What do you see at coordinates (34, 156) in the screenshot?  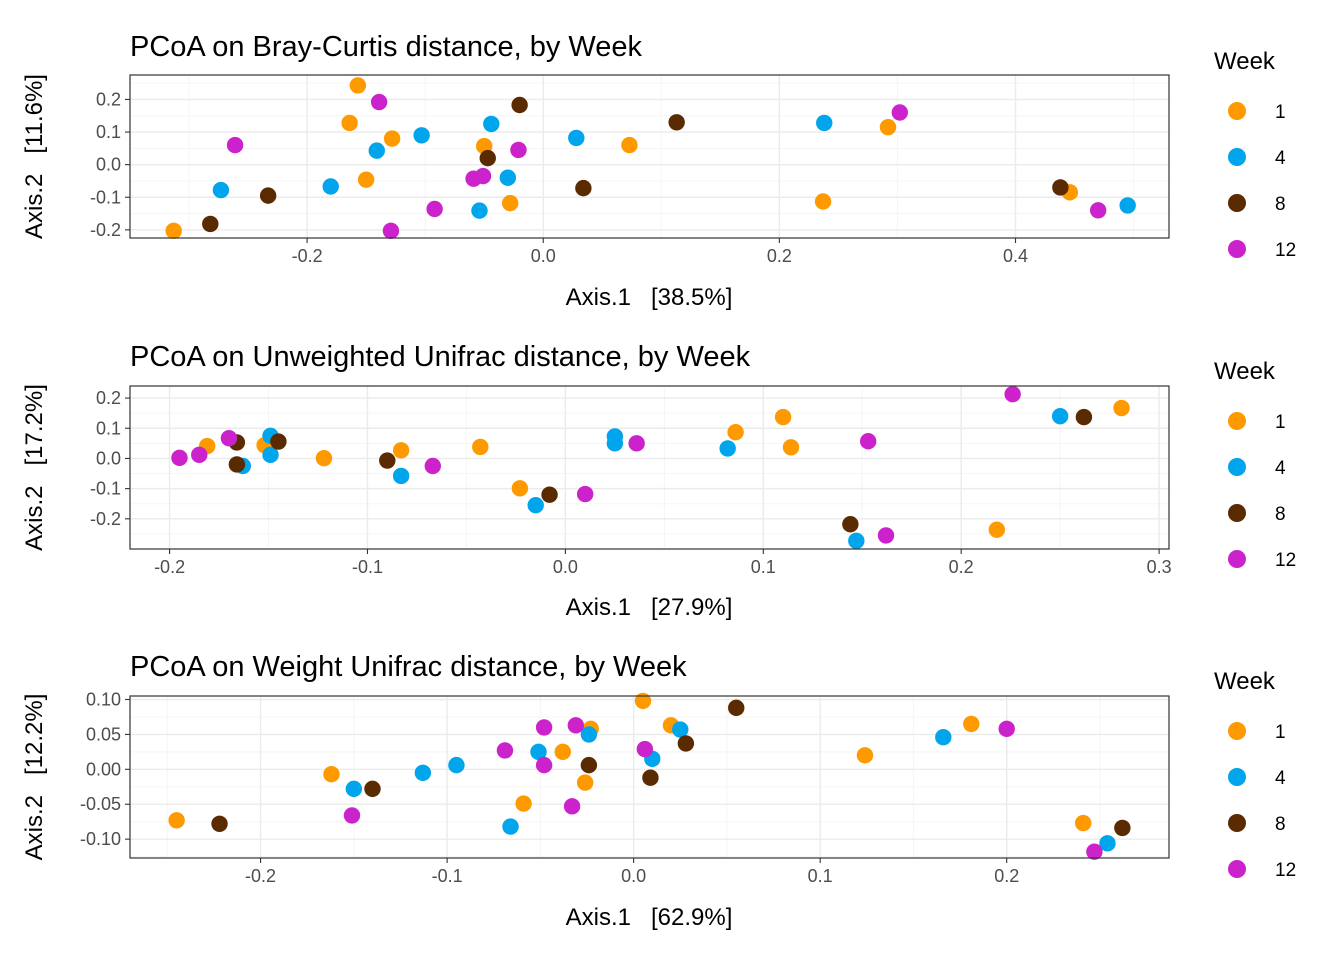 I see `y-axis-label: Axis.2 [11.6%]` at bounding box center [34, 156].